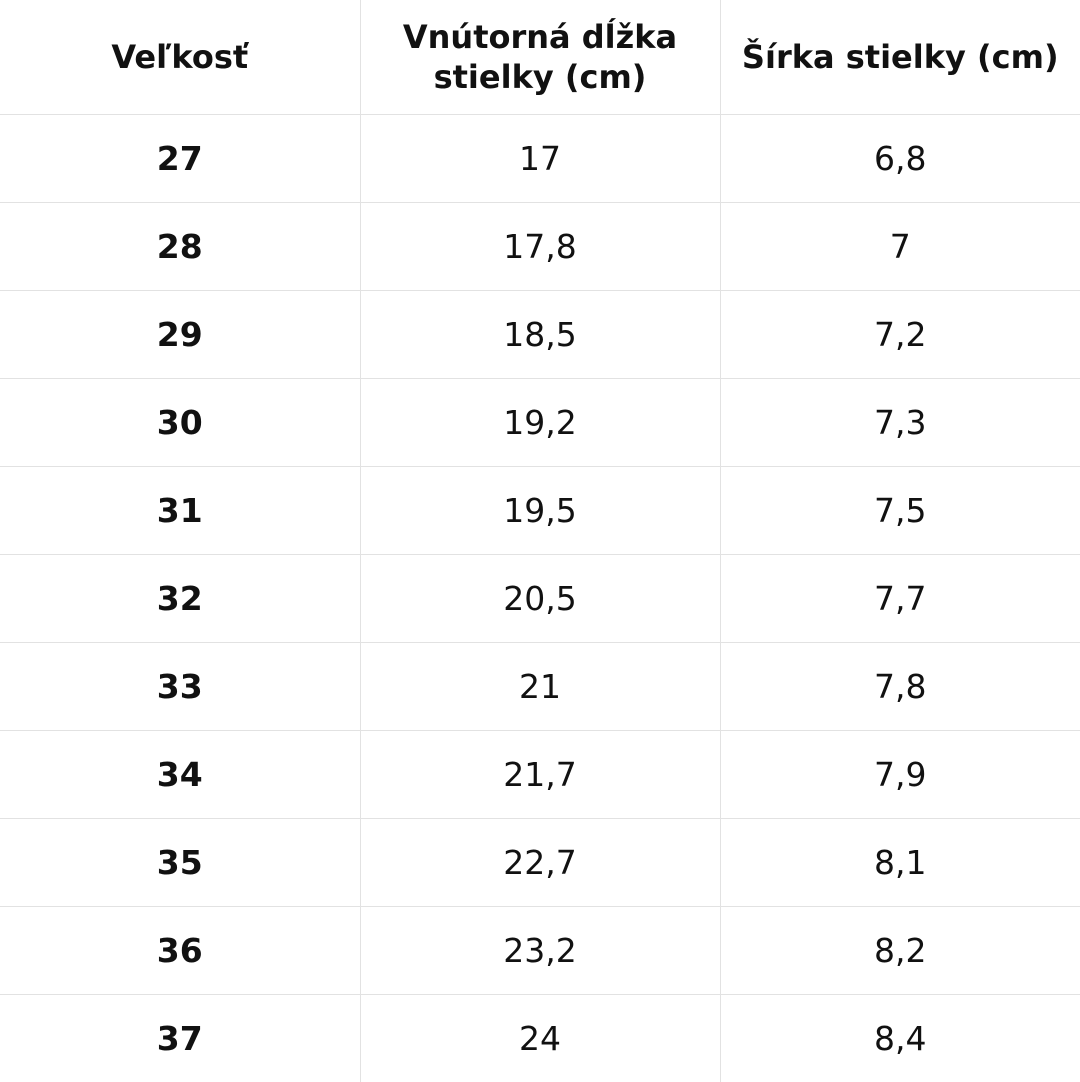 Image resolution: width=1080 pixels, height=1082 pixels. I want to click on size-cell: 33, so click(180, 686).